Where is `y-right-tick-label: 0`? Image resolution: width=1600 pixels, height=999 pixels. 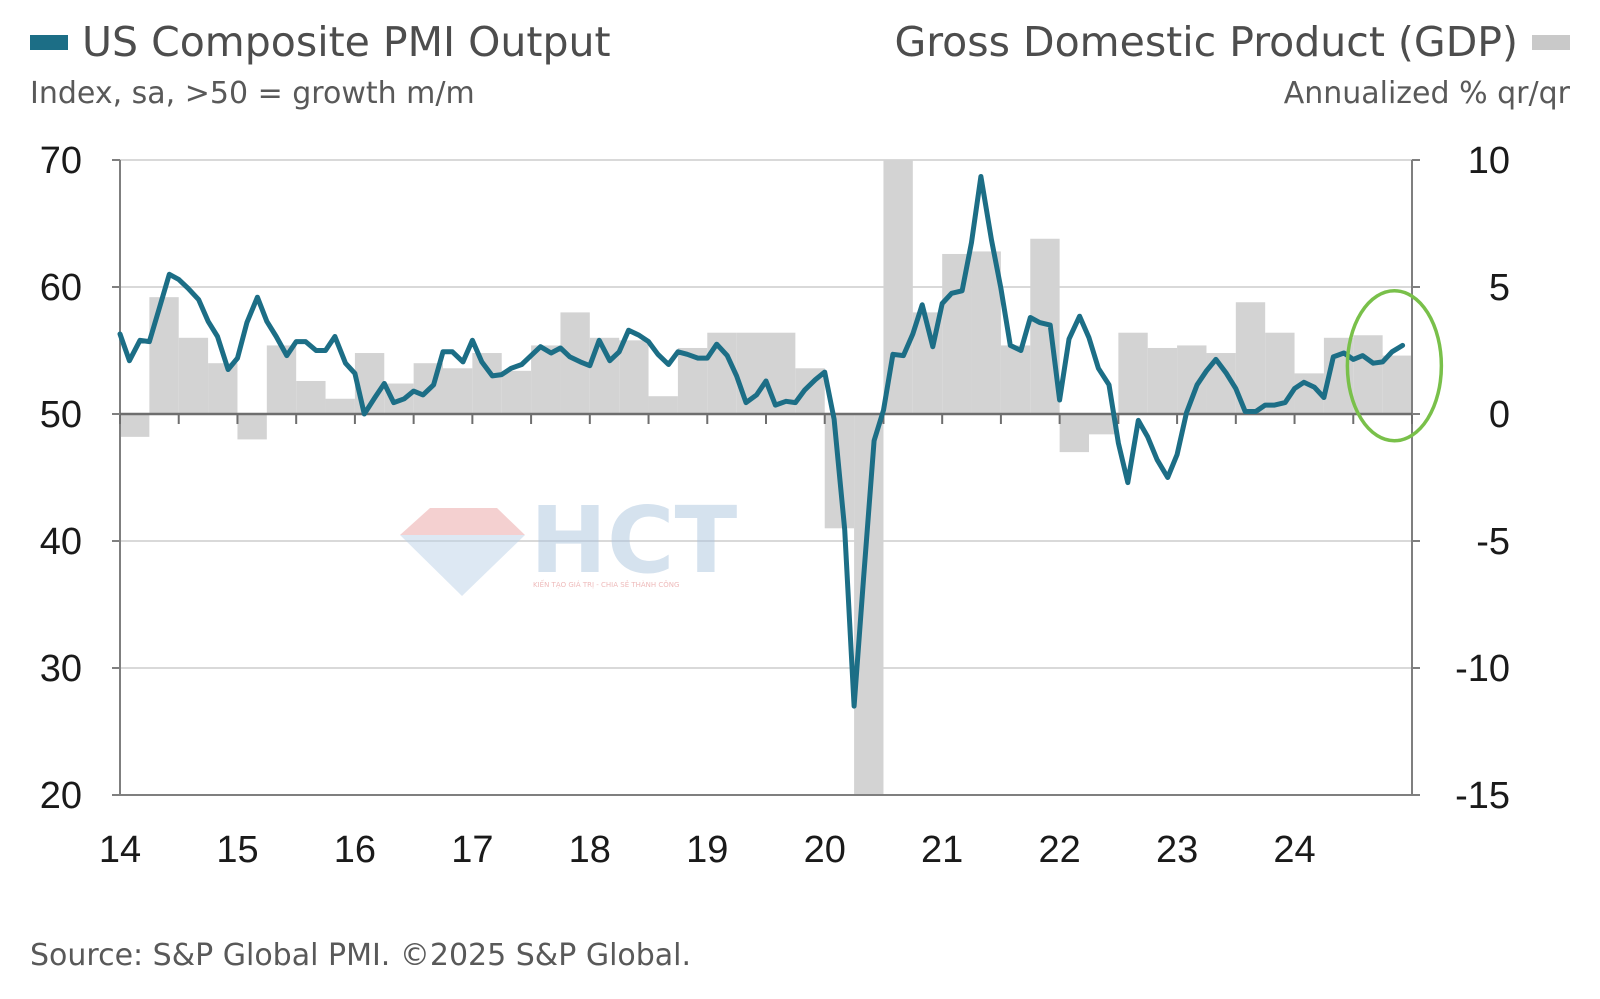 y-right-tick-label: 0 is located at coordinates (1499, 415).